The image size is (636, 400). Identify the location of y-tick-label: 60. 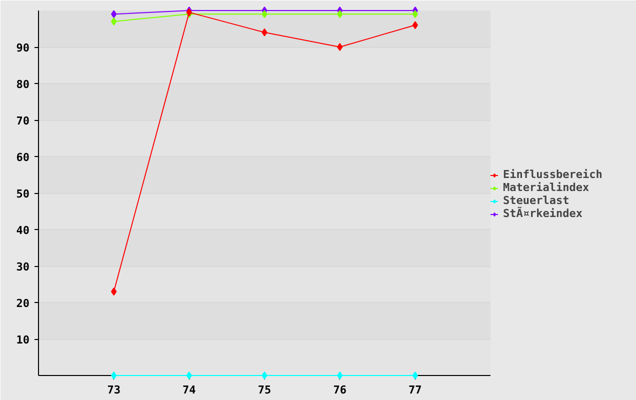
(23, 157).